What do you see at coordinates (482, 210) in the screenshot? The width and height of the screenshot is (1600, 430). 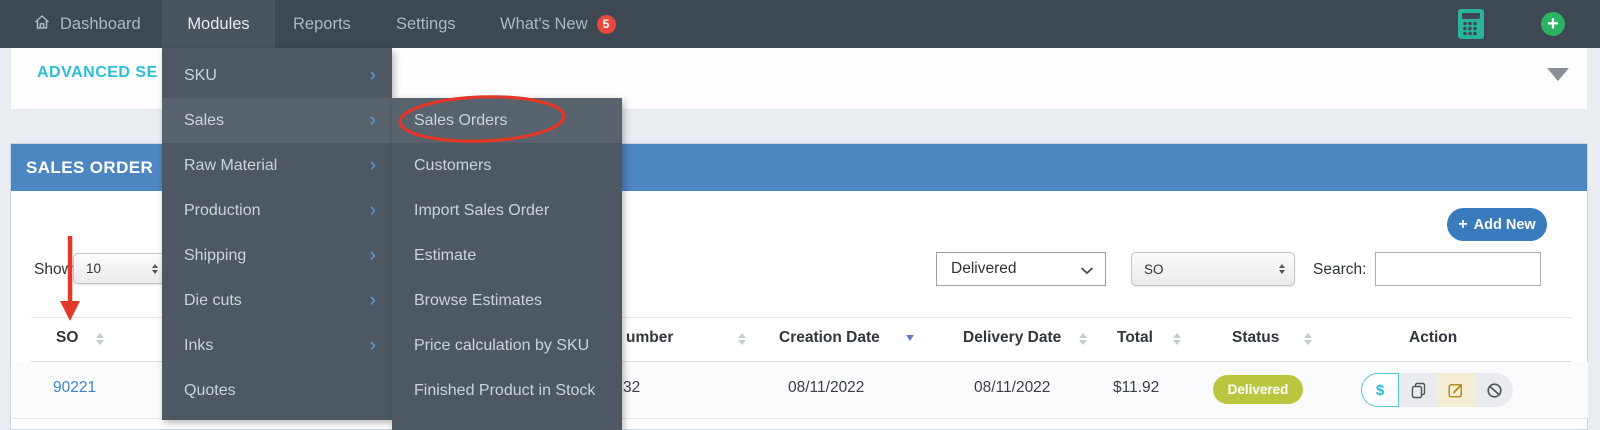 I see `menu-item-label: Import Sales Order` at bounding box center [482, 210].